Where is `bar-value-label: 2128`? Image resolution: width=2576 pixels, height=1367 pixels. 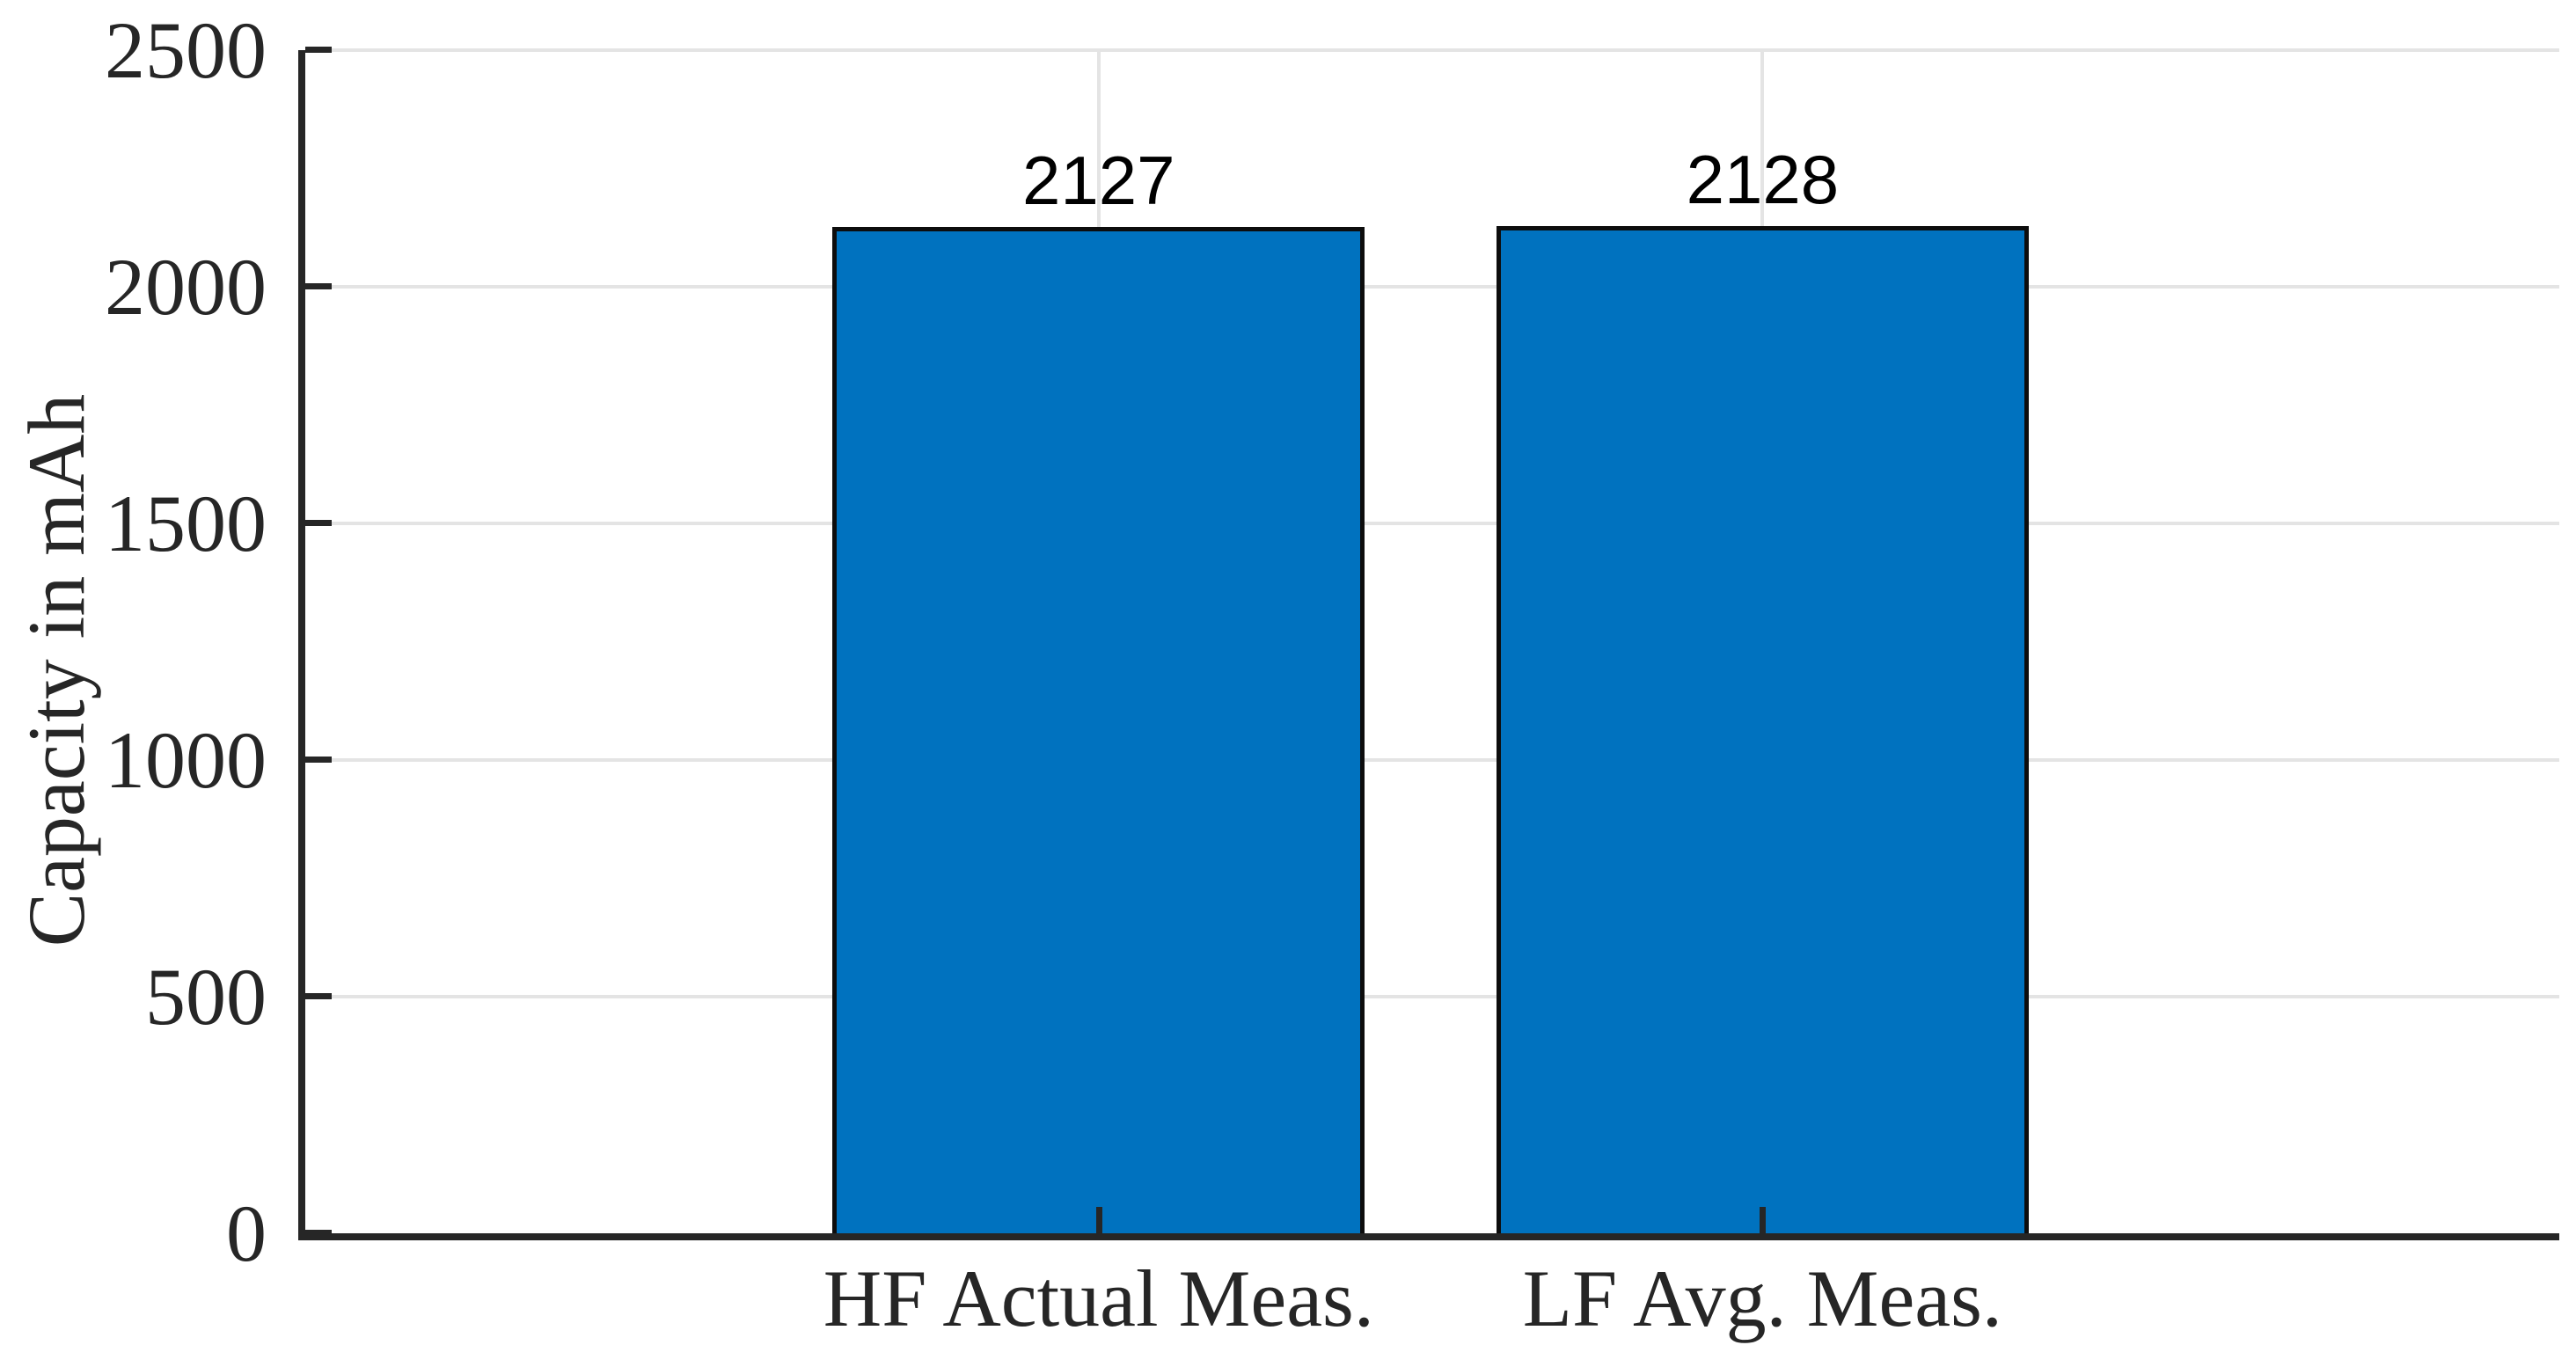 bar-value-label: 2128 is located at coordinates (1763, 180).